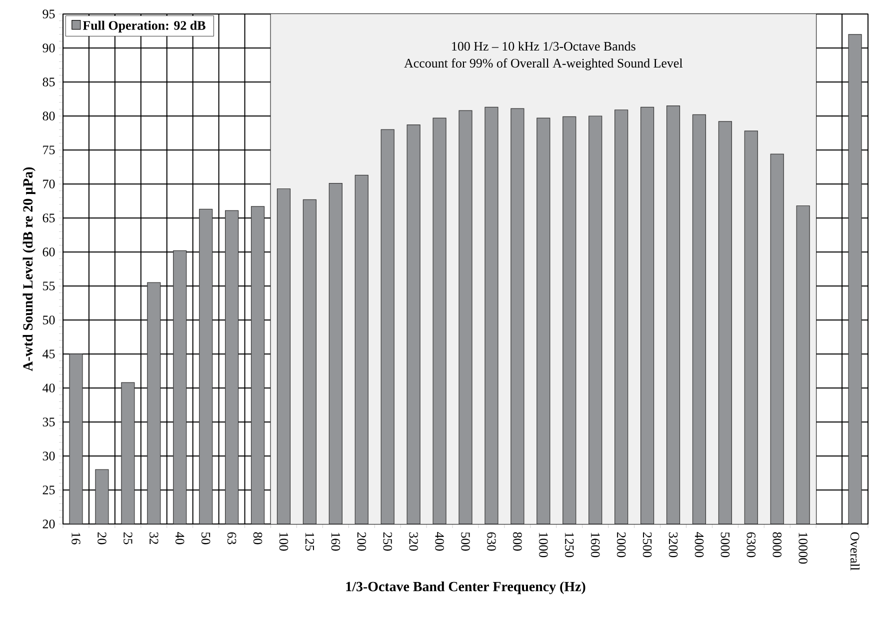  I want to click on y-tick-label: 95, so click(48, 14).